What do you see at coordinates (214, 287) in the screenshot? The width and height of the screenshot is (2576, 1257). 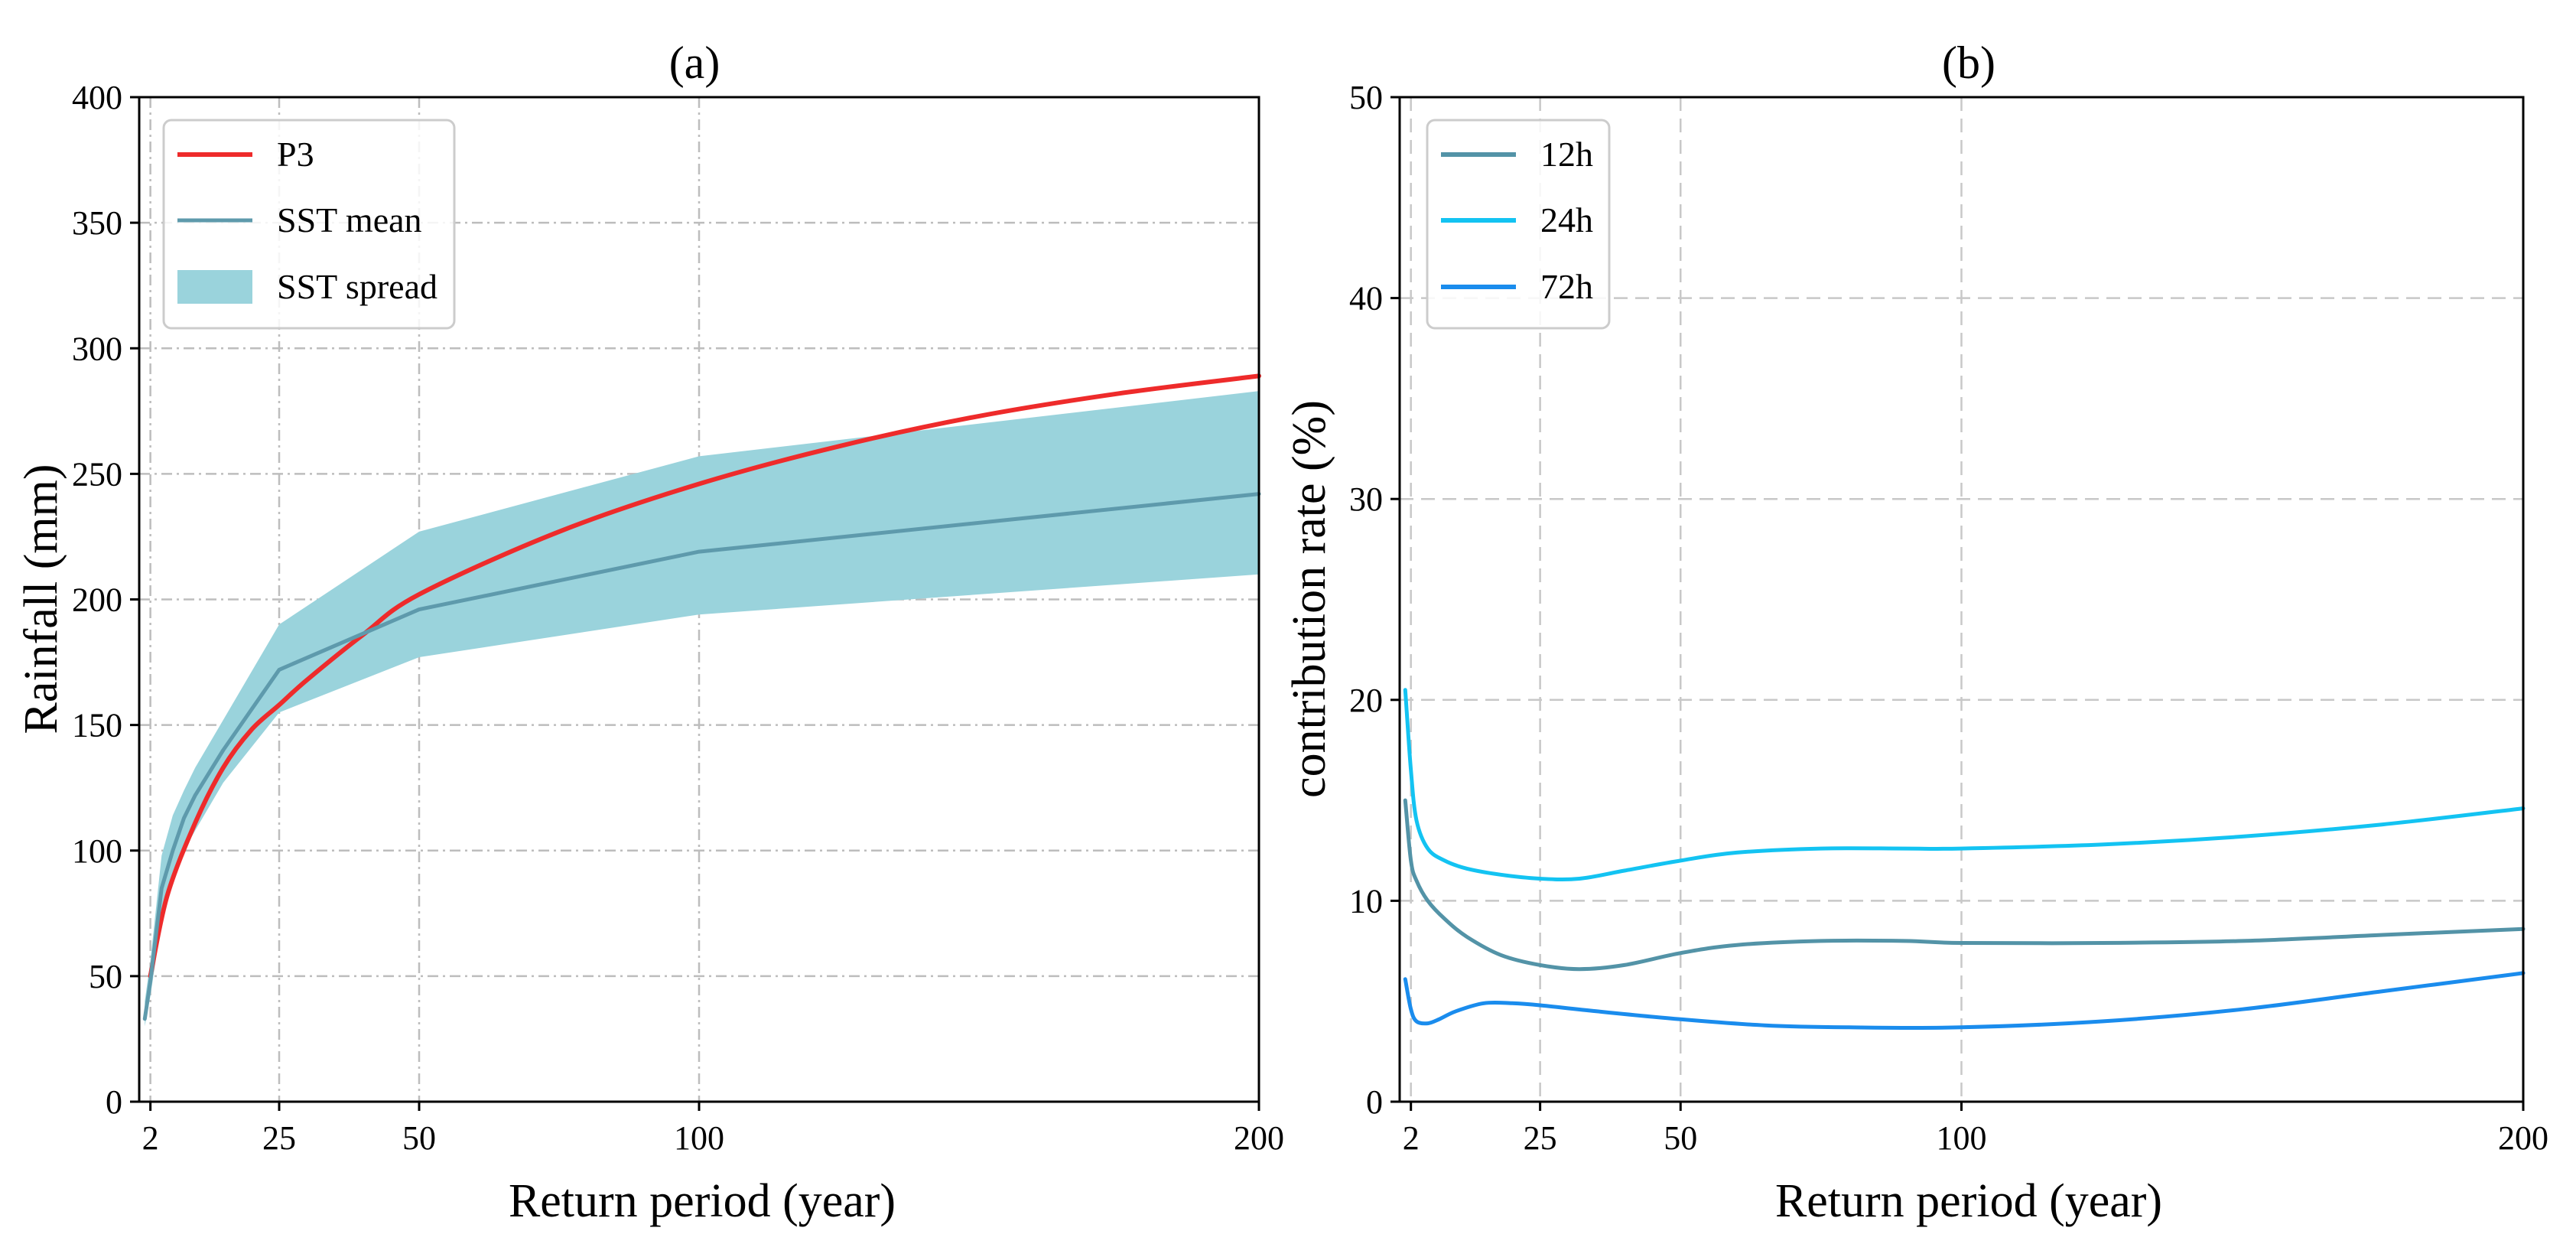 I see `legend-sst-spread-swatch` at bounding box center [214, 287].